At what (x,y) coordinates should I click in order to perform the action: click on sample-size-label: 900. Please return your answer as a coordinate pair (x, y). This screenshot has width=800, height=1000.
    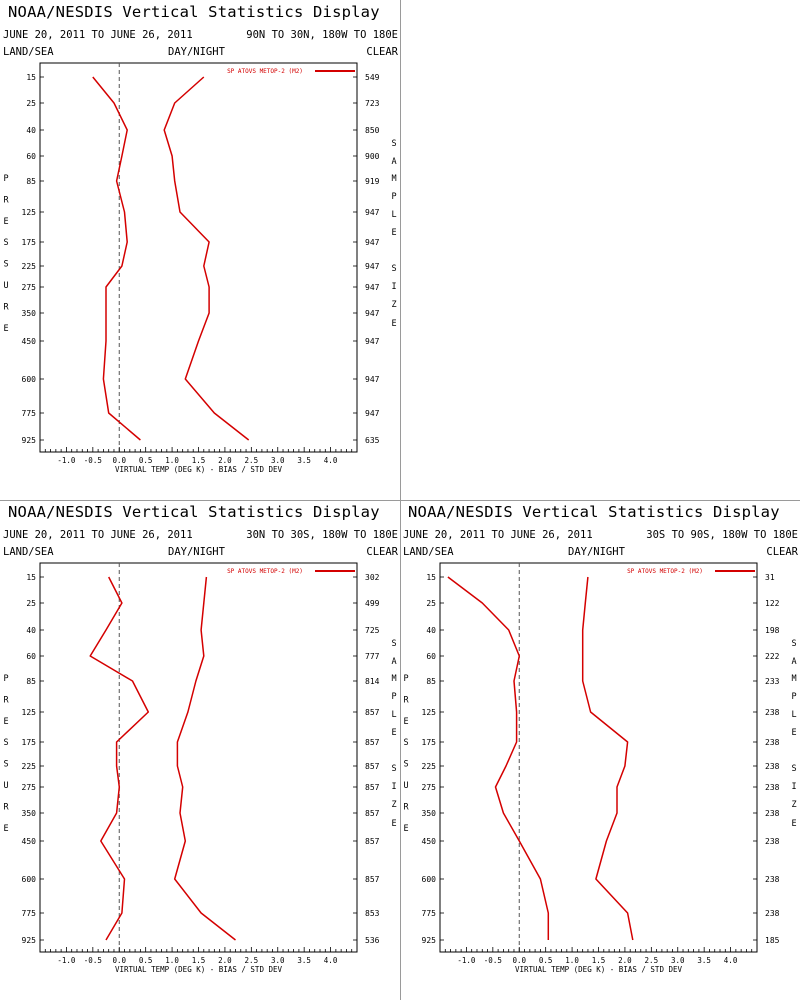
    Looking at the image, I should click on (372, 156).